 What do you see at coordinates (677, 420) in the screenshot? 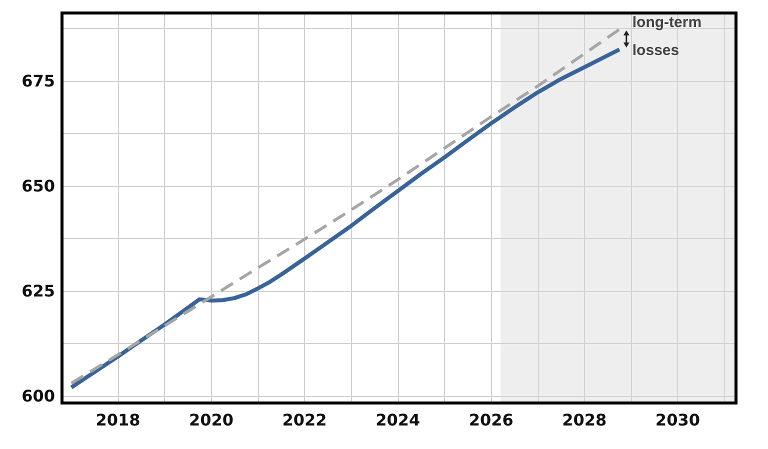
I see `x-tick-label: 2030` at bounding box center [677, 420].